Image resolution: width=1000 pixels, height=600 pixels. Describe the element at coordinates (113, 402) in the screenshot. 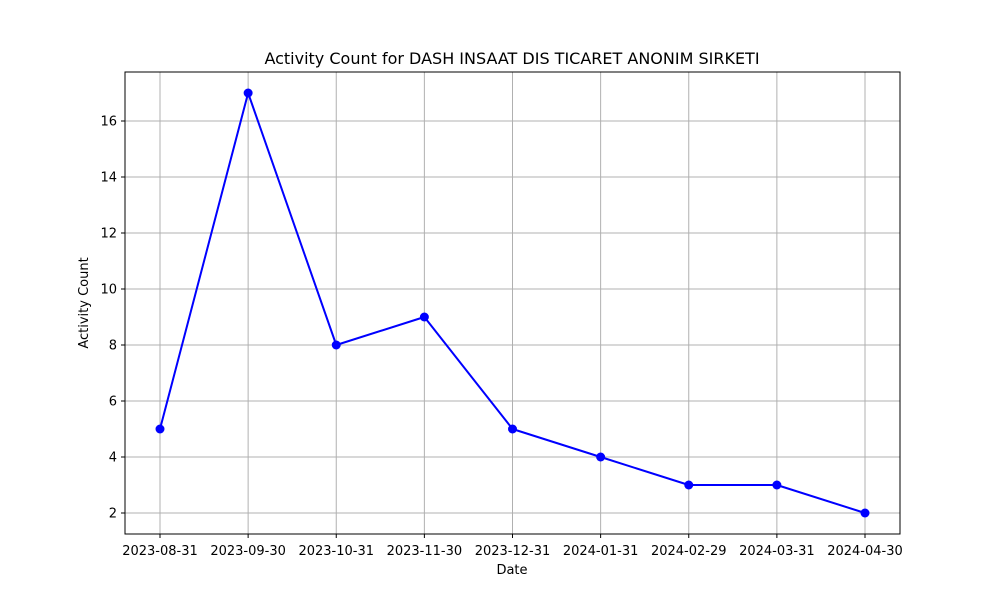

I see `y-tick-label: 6` at that location.